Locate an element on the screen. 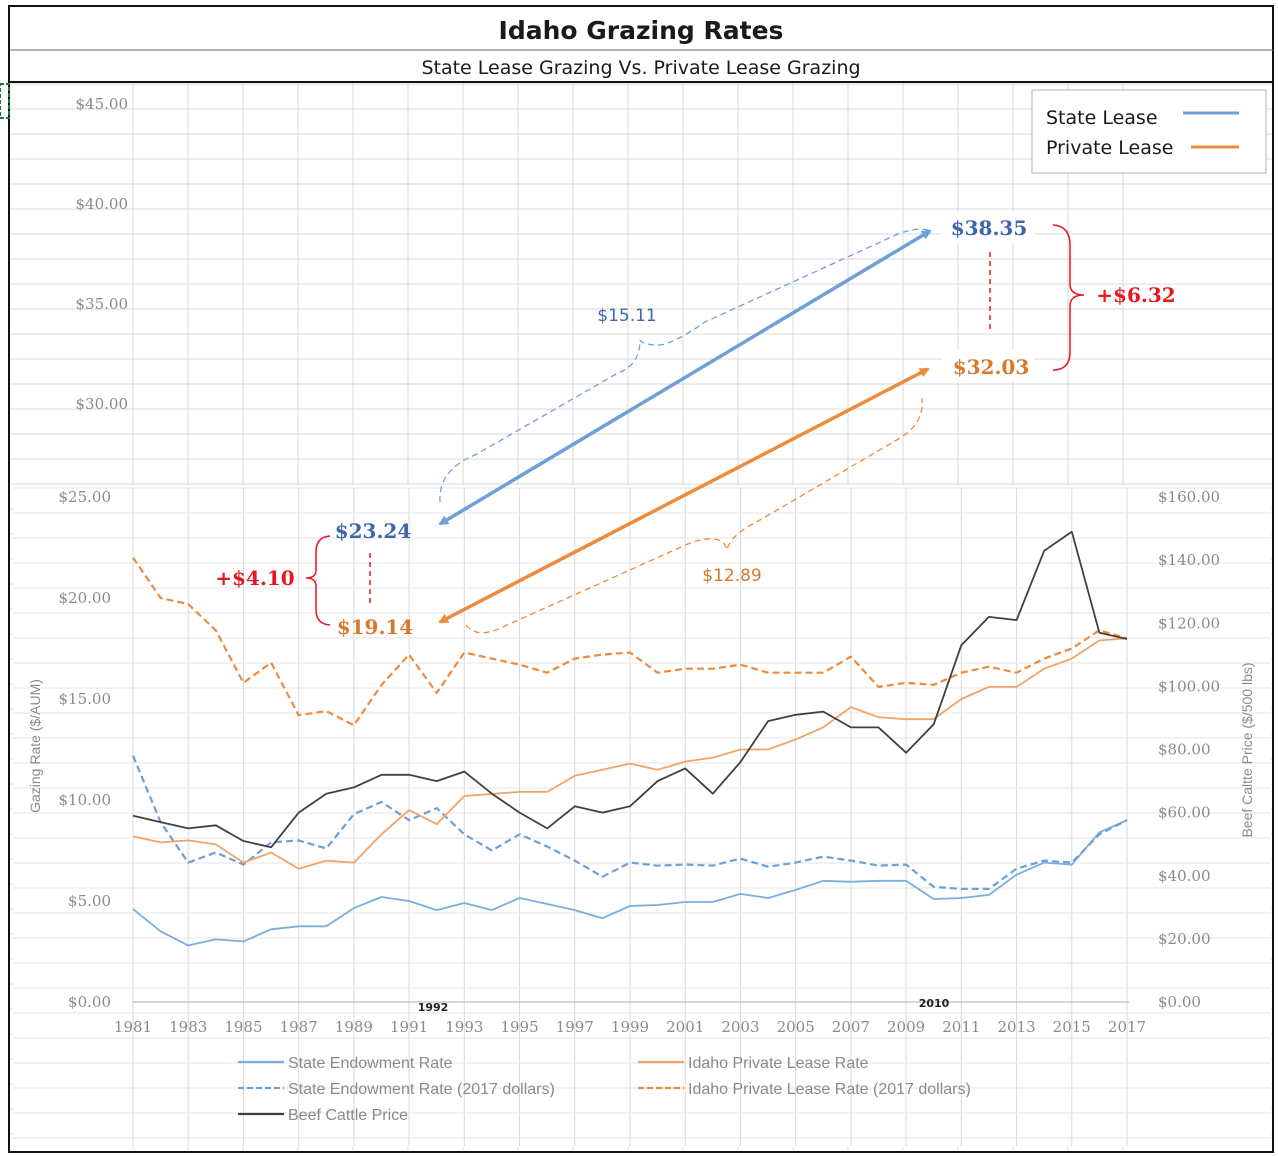 This screenshot has height=1156, width=1278. upper-tick-45: $45.00 is located at coordinates (102, 104).